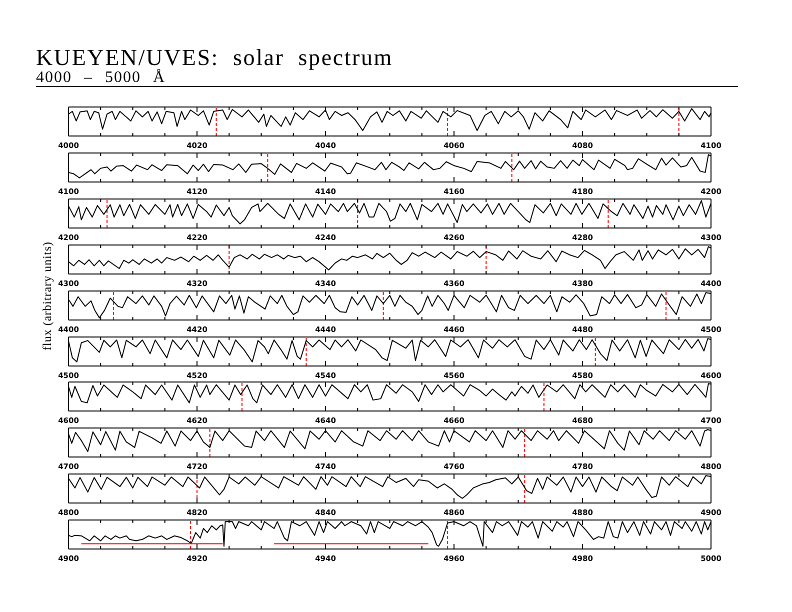 This screenshot has width=792, height=612. What do you see at coordinates (101, 77) in the screenshot?
I see `chart-subtitle: 4000 – 5000 Å` at bounding box center [101, 77].